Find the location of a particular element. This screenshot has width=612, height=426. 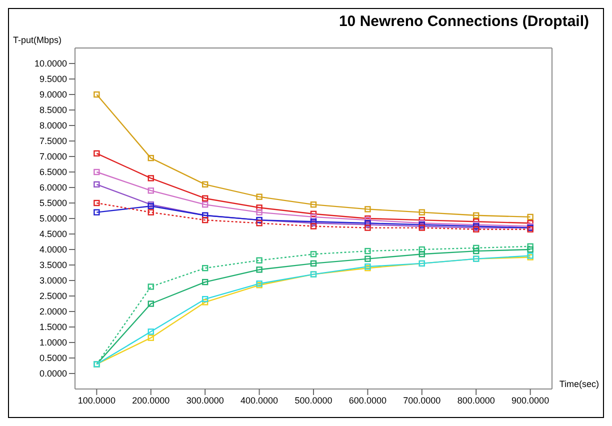

x-tick-label: 800.0000 is located at coordinates (476, 400).